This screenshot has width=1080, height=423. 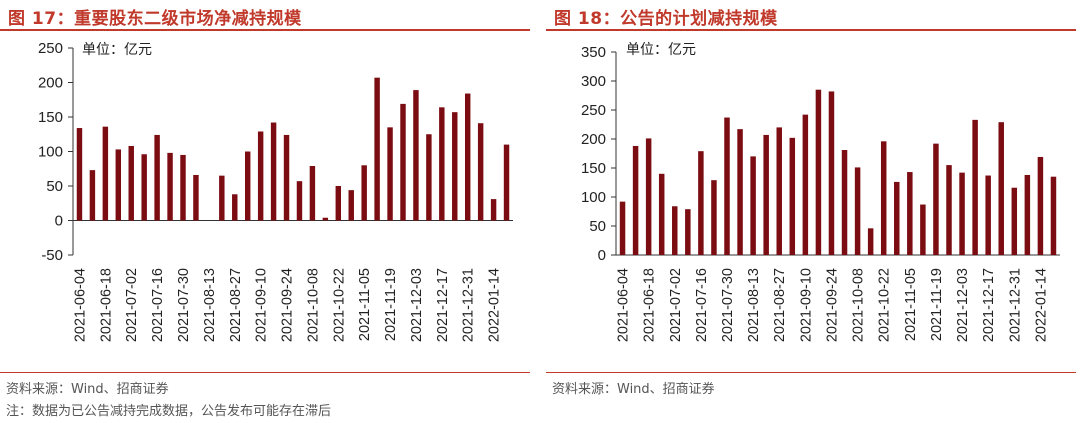 I want to click on right-y-tick-label: 250, so click(x=593, y=110).